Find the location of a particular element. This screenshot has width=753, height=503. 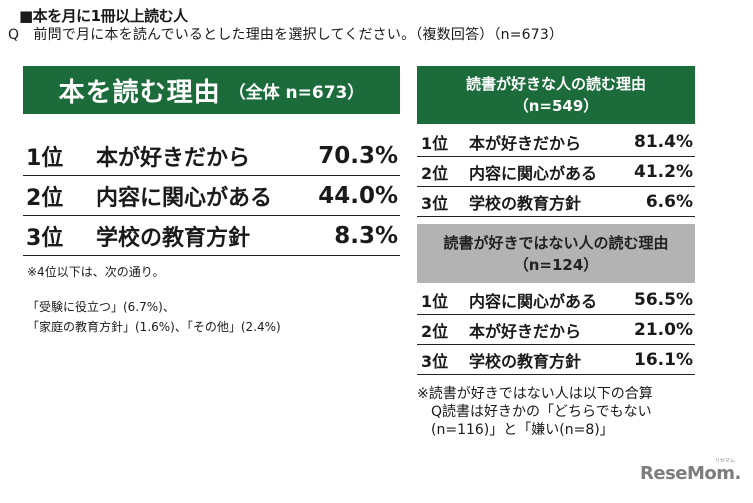

table-row: 3位 学校の教育方針 8.3% is located at coordinates (211, 236).